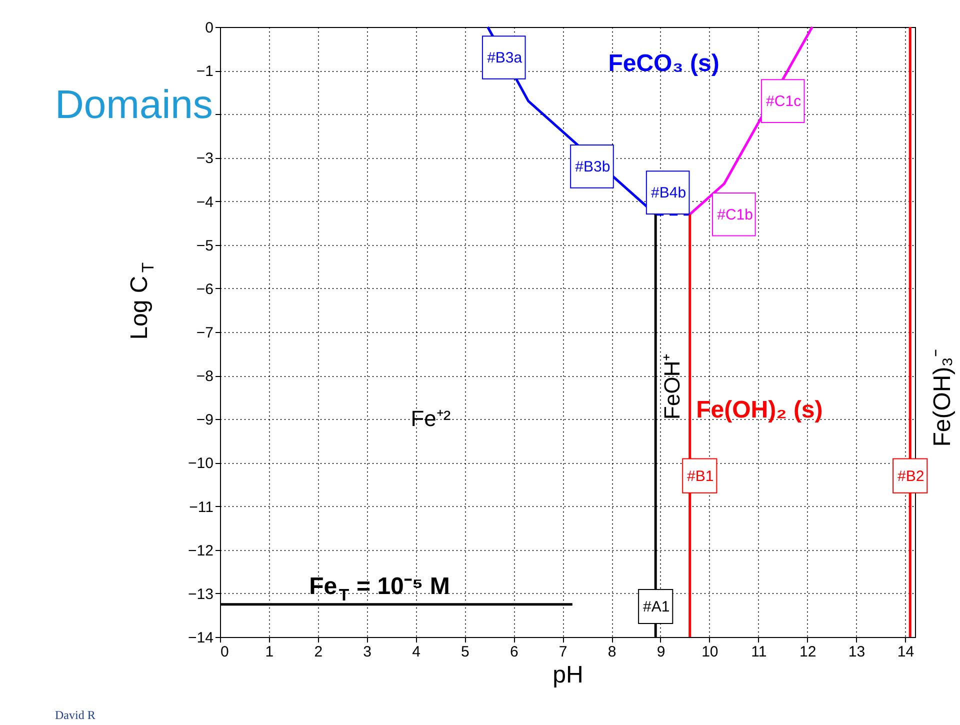 This screenshot has width=960, height=725. Describe the element at coordinates (672, 387) in the screenshot. I see `annotation: FeOH⁺` at that location.